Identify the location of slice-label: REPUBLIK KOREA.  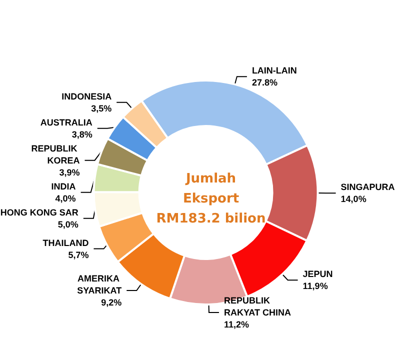
(55, 154).